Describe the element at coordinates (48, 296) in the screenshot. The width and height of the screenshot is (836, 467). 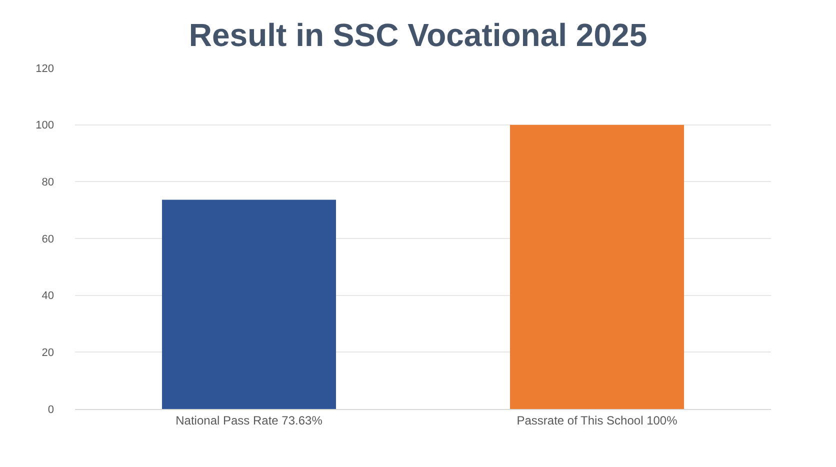
I see `y-tick-label: 40` at that location.